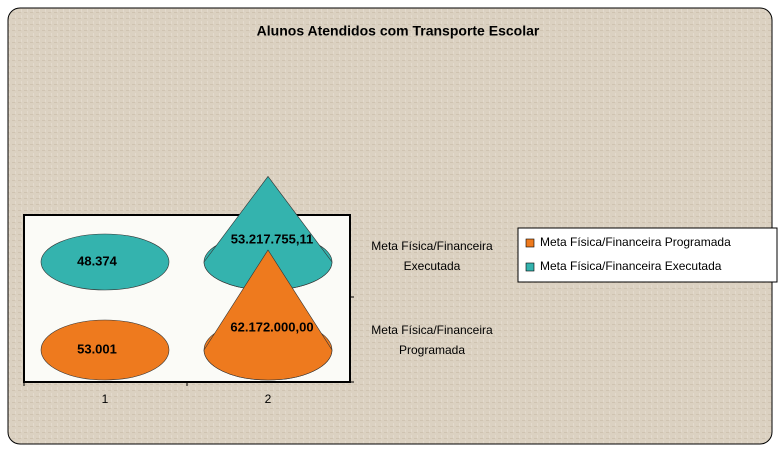 The width and height of the screenshot is (780, 452). Describe the element at coordinates (268, 399) in the screenshot. I see `x-tick-label: 2` at that location.